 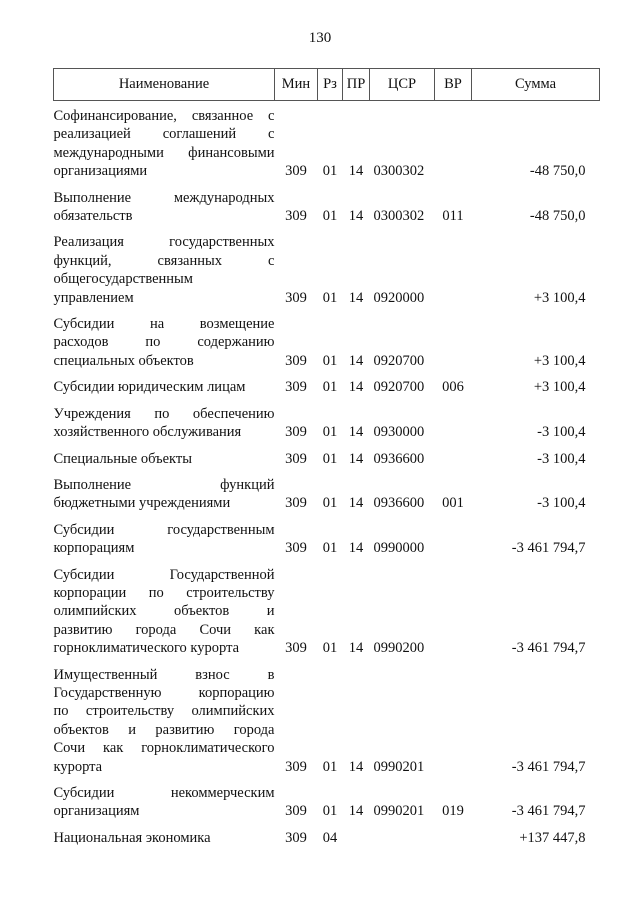 I want to click on cell-csr: 0930000, so click(x=399, y=432).